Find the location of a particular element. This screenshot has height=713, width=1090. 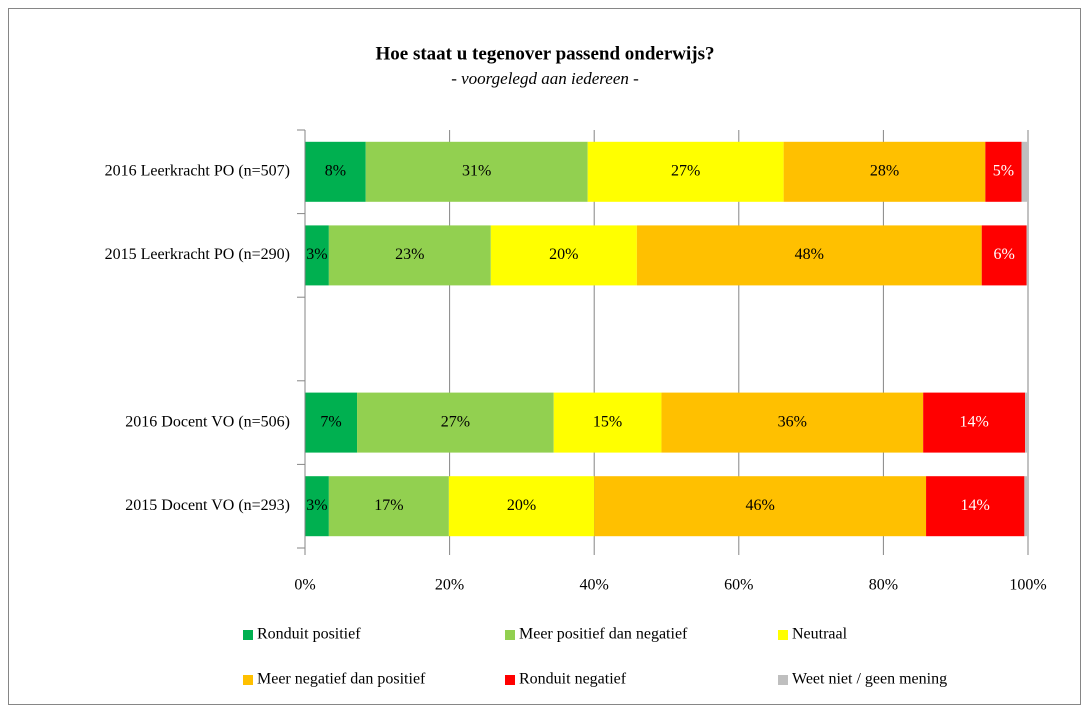

x-tick-label: 0% is located at coordinates (304, 585).